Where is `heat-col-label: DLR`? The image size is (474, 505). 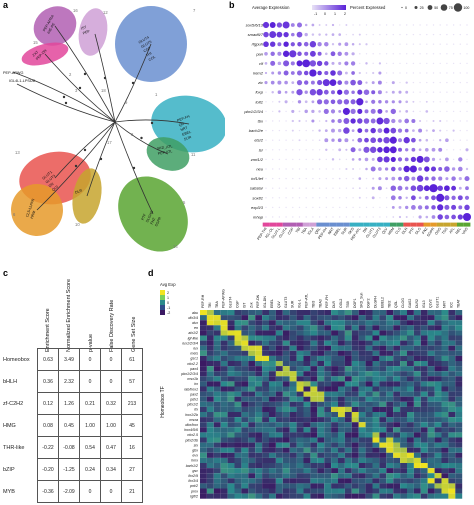
heat-col-label: DLR is located at coordinates (334, 304).